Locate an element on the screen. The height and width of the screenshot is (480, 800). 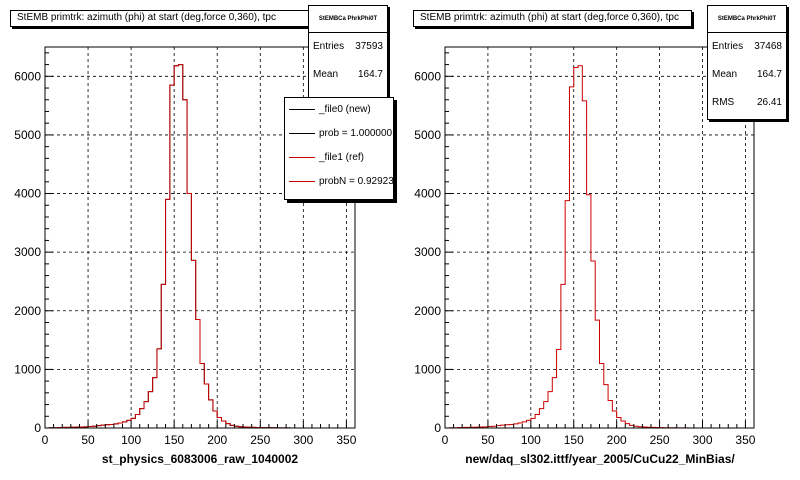
stats-rms-row: RMS 26.41 is located at coordinates (747, 103).